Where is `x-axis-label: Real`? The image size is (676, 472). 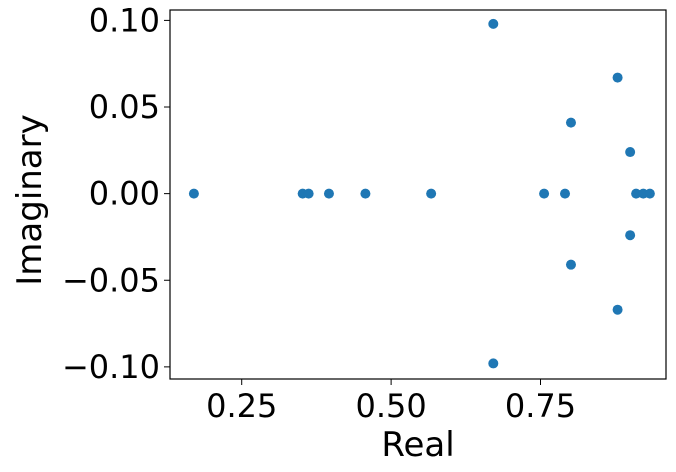
x-axis-label: Real is located at coordinates (417, 445).